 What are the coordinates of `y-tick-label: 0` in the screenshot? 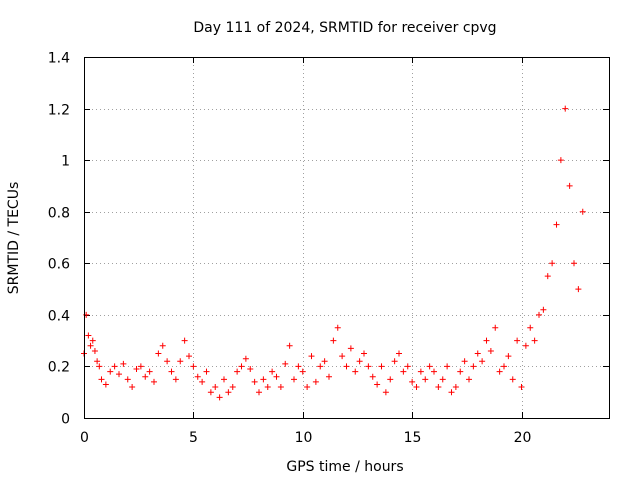 It's located at (65, 420).